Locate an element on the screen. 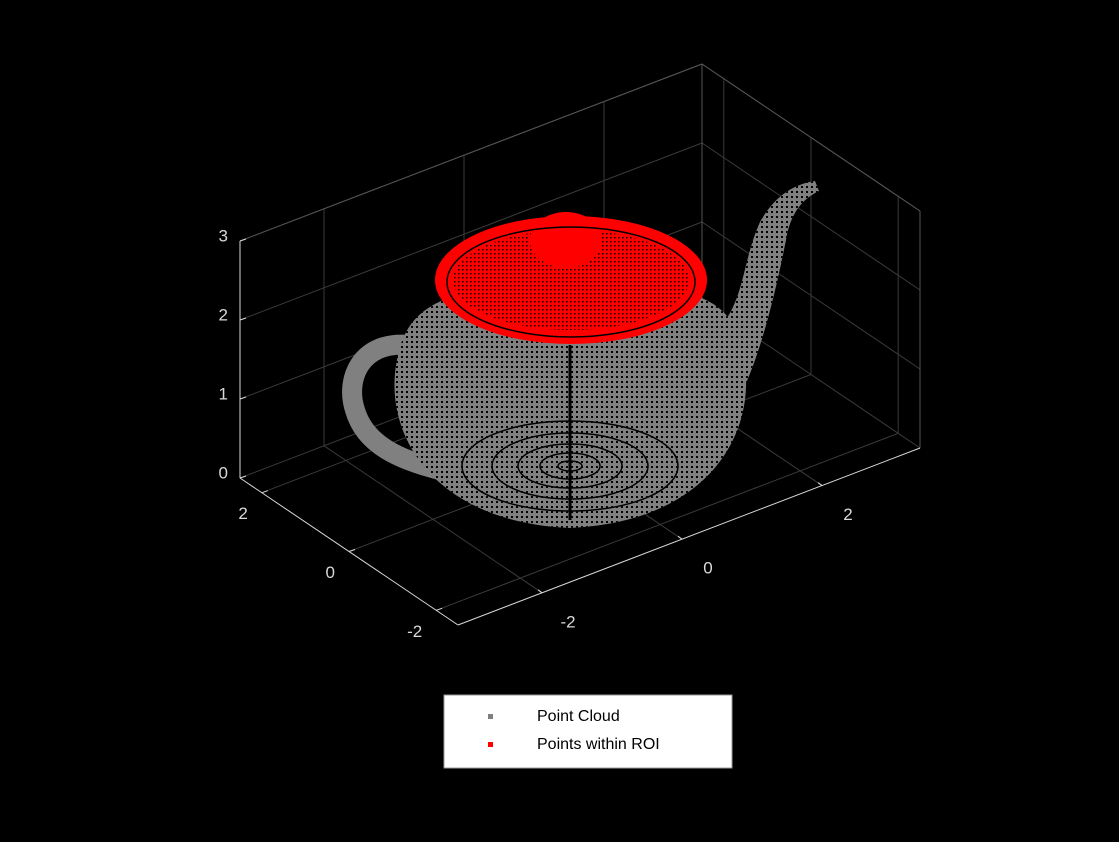  x-tick-label: 0 is located at coordinates (707, 568).